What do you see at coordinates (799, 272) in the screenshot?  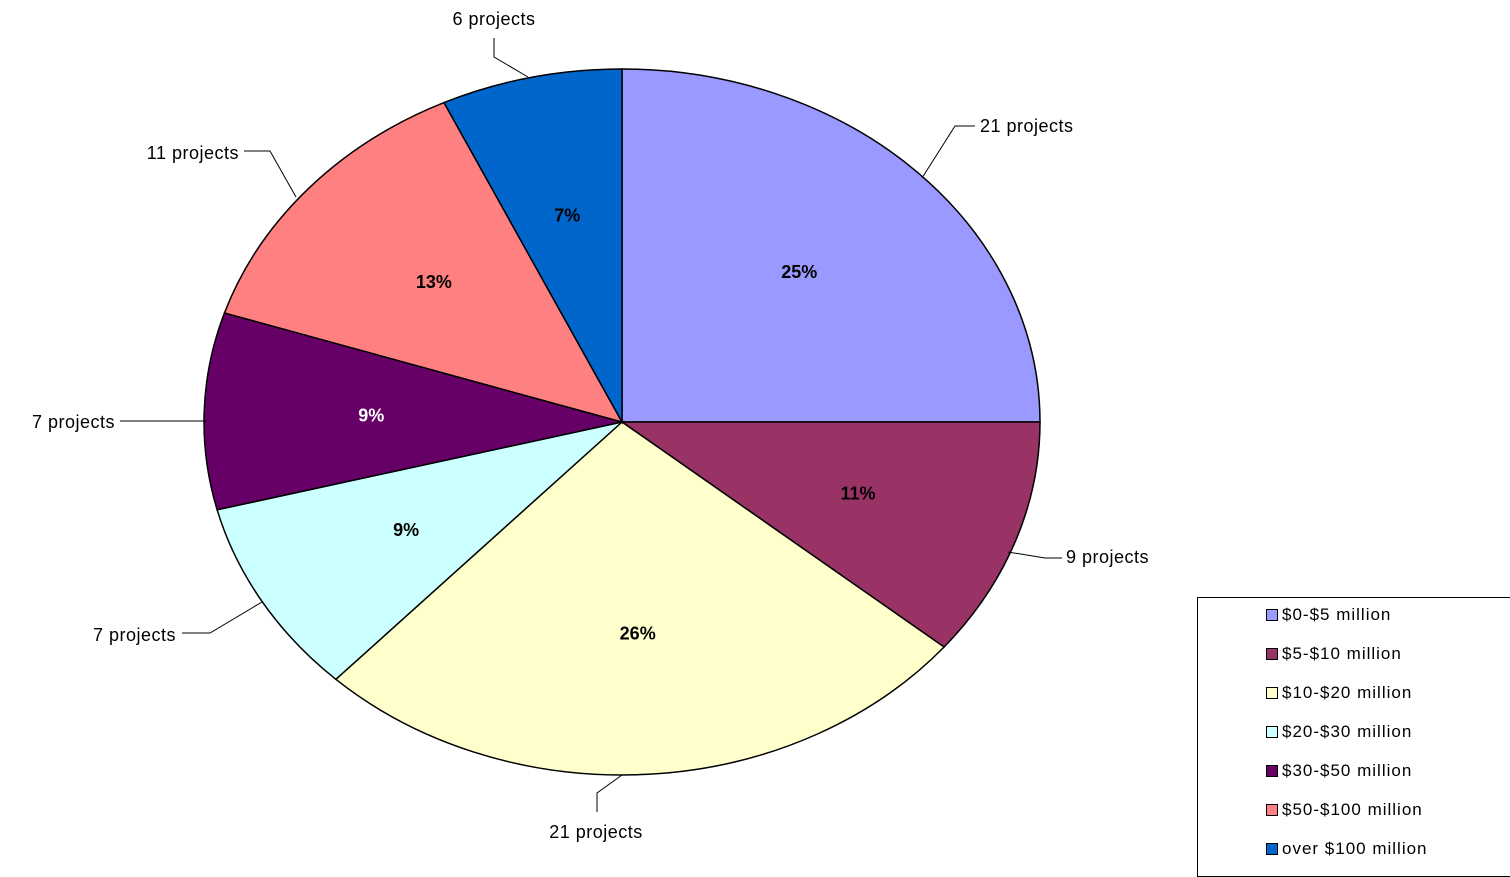 I see `percent-label: 25%` at bounding box center [799, 272].